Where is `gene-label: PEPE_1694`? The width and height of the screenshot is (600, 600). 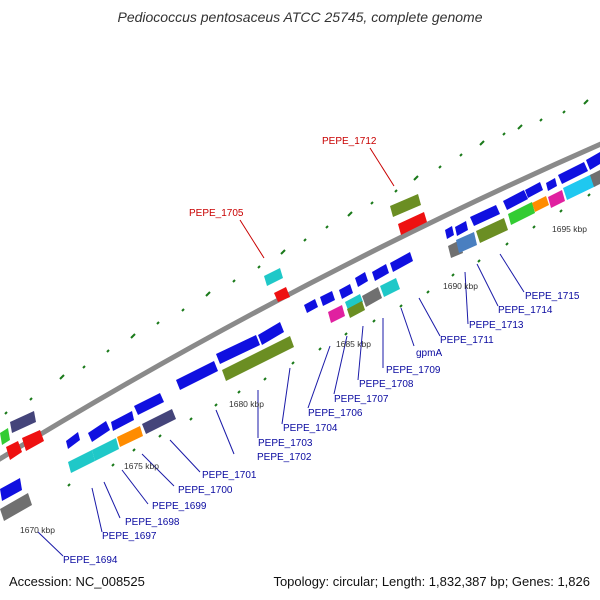 gene-label: PEPE_1694 is located at coordinates (90, 560).